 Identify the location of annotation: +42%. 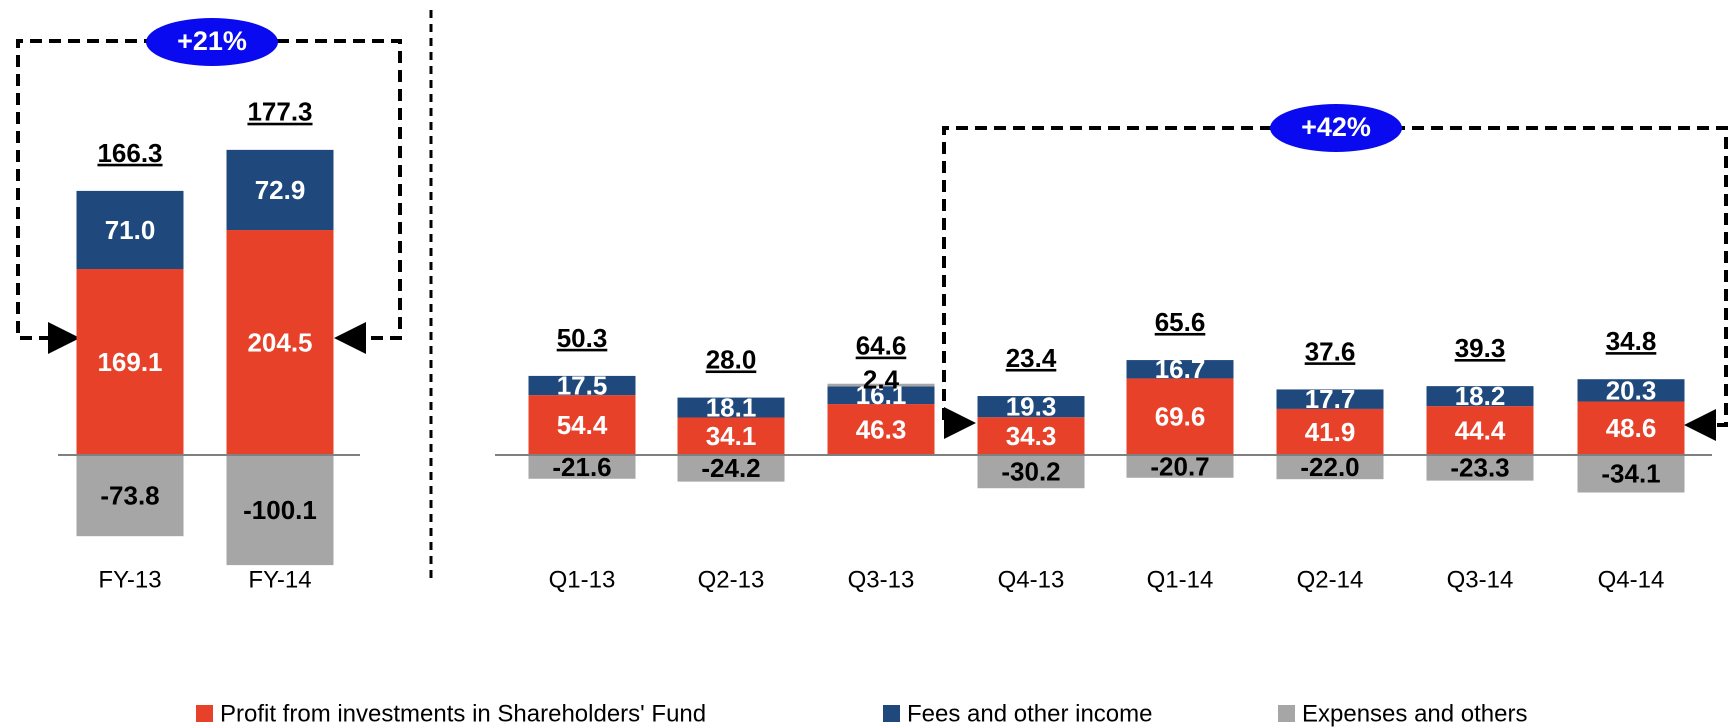
(1336, 127).